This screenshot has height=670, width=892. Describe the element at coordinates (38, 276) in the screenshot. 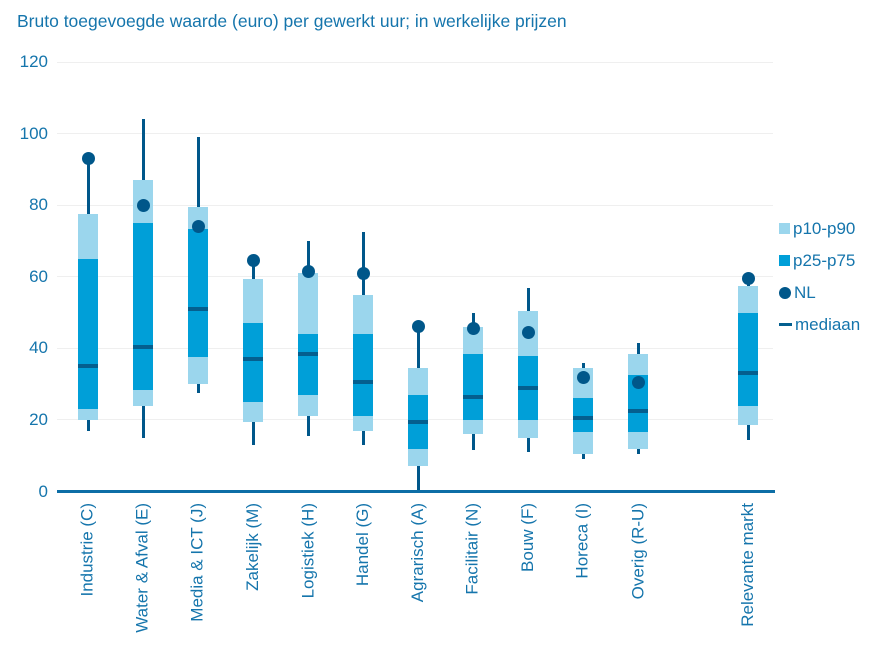

I see `y-tick-label: 60` at that location.